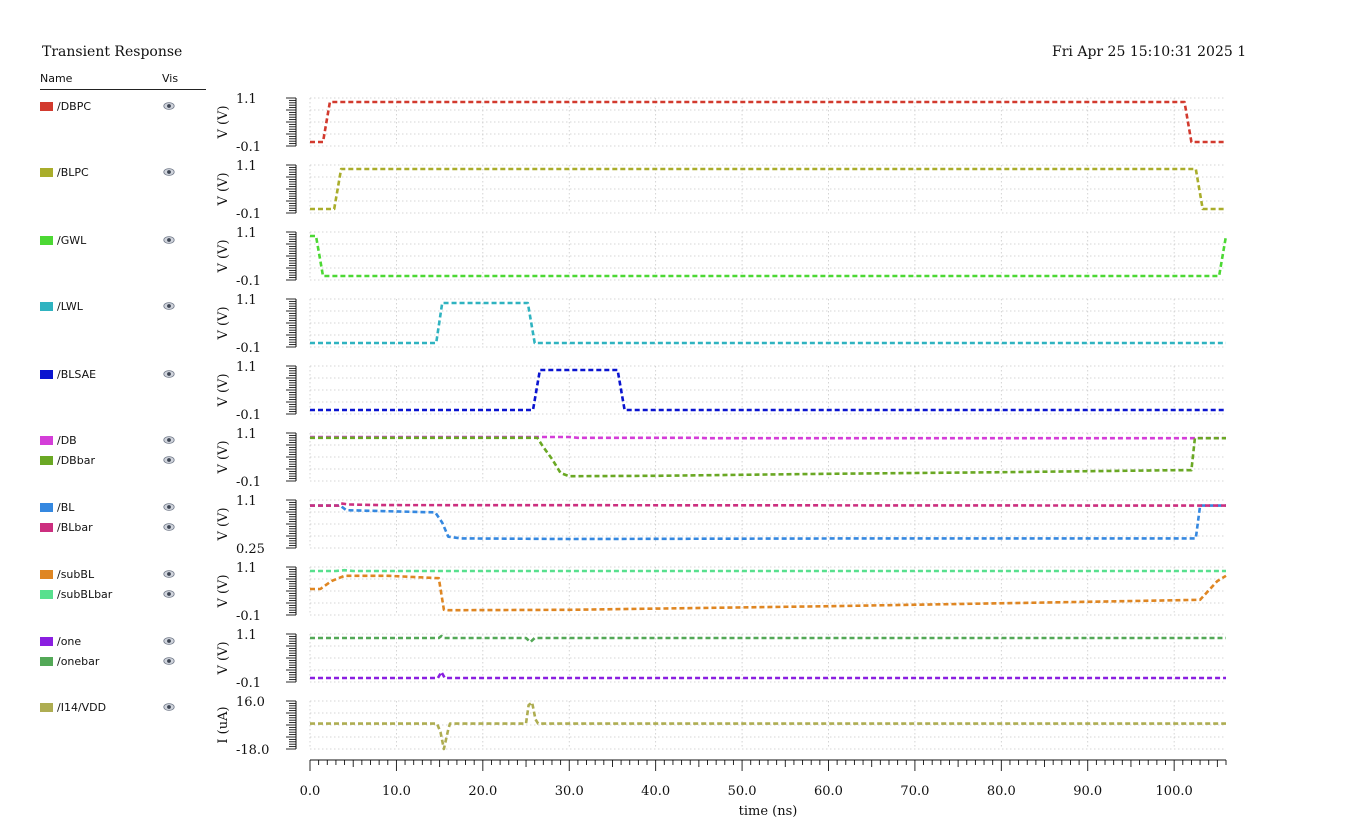  What do you see at coordinates (769, 256) in the screenshot?
I see `series-line--gwl` at bounding box center [769, 256].